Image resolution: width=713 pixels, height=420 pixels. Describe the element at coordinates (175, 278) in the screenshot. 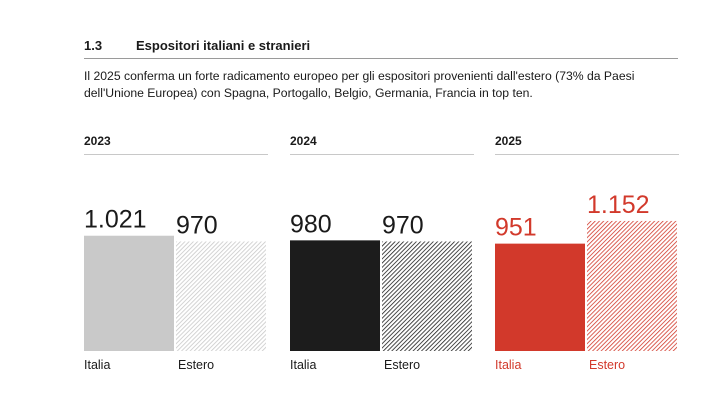

I see `bar-chart: 1.021 970` at that location.